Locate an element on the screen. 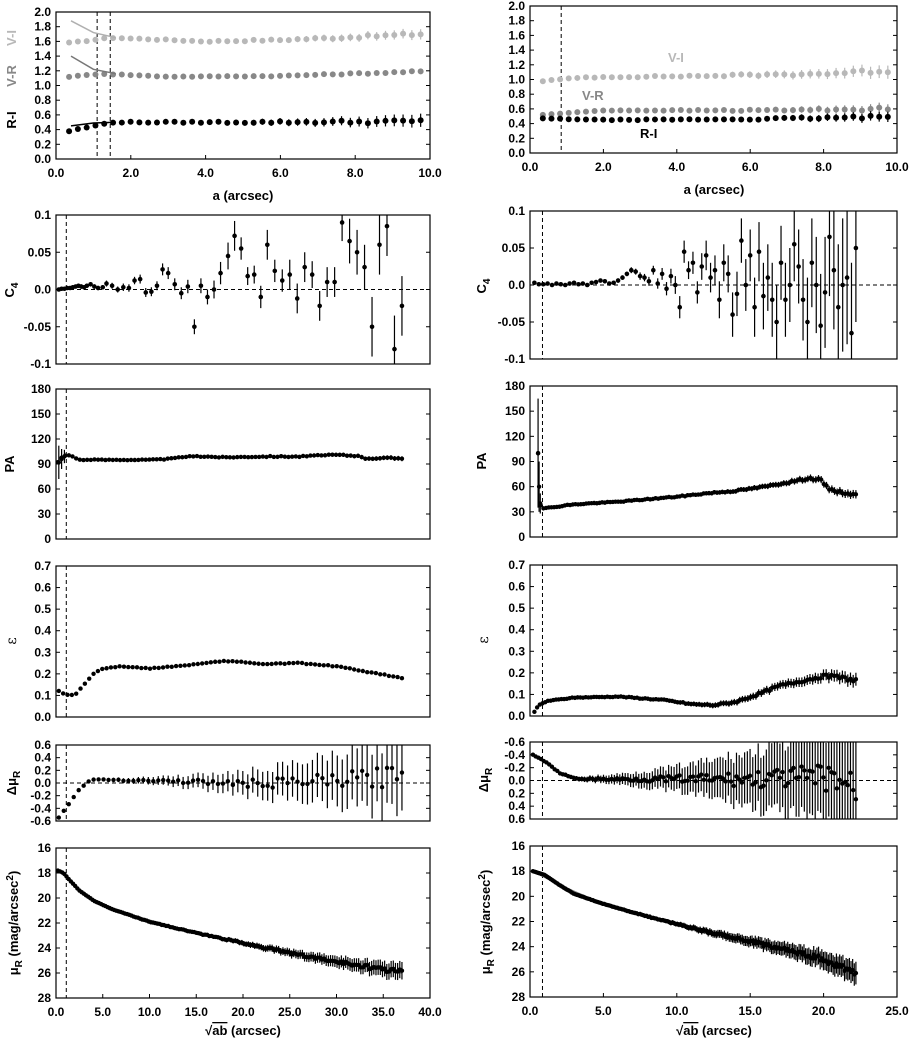  y-tick-label: 0.2 is located at coordinates (42, 770).